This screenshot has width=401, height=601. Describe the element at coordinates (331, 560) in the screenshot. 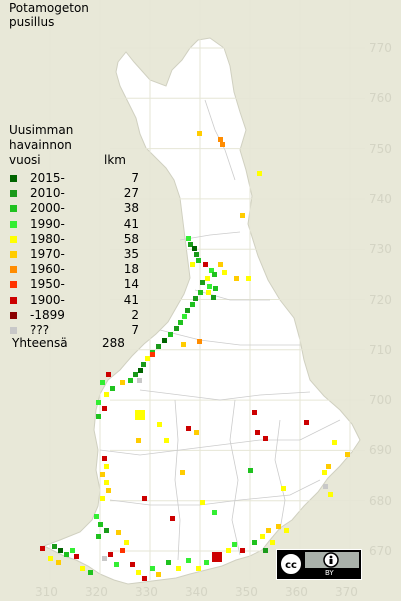

I see `attribution-icon` at that location.